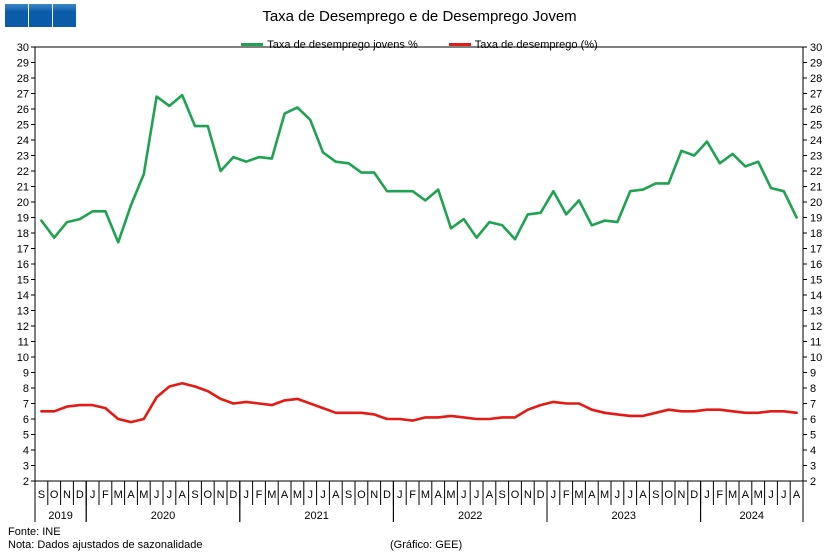  What do you see at coordinates (23, 157) in the screenshot?
I see `y-tick-label-left: 23` at bounding box center [23, 157].